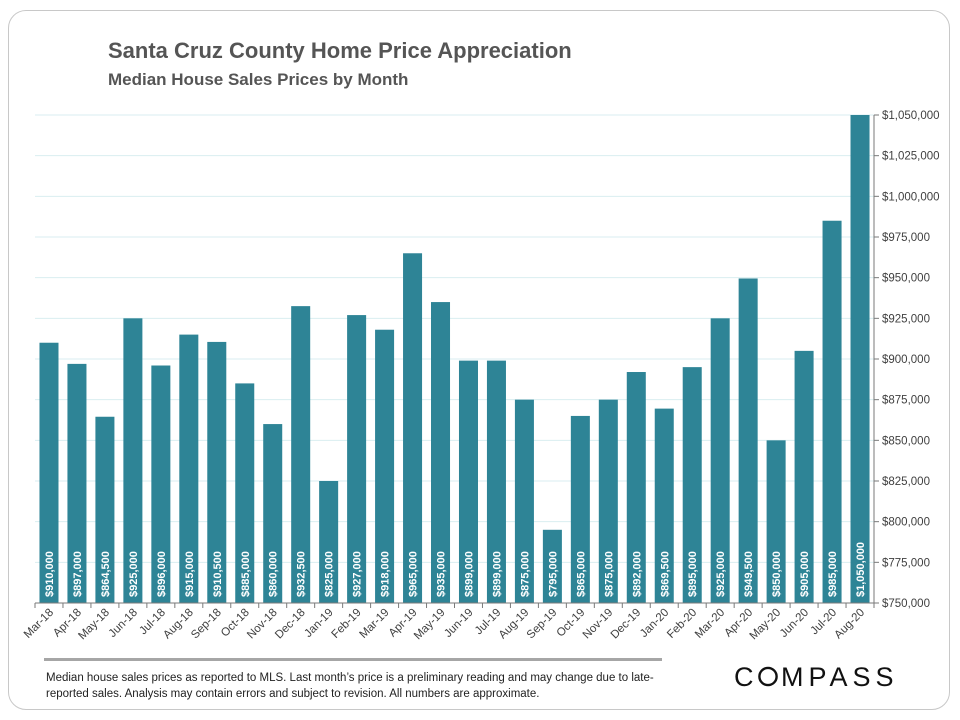  I want to click on bar-value-label: $985,000, so click(833, 574).